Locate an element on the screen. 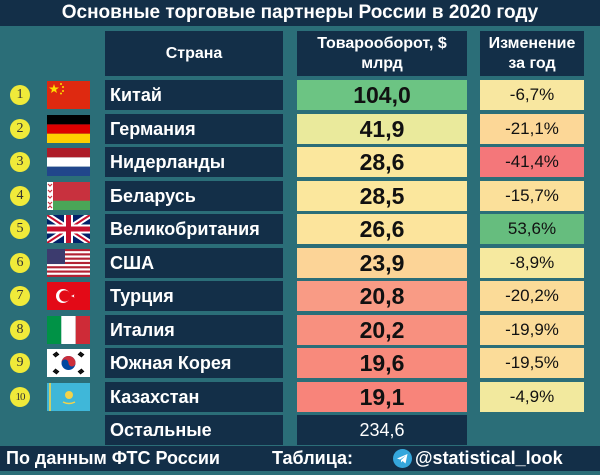 The height and width of the screenshot is (475, 600). source-text: По данным ФТС России is located at coordinates (113, 458).